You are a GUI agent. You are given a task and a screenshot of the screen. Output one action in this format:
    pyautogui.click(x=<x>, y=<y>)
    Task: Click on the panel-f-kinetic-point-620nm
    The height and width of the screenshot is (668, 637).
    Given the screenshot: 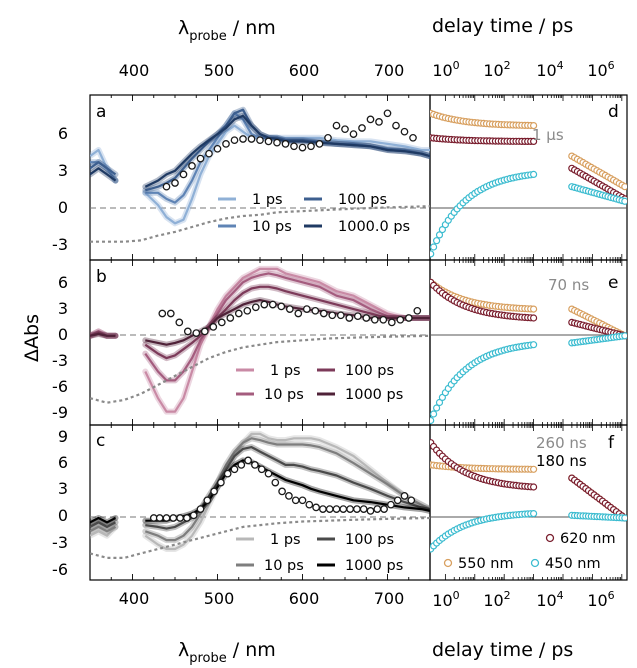 What is the action you would take?
    pyautogui.click(x=533, y=487)
    